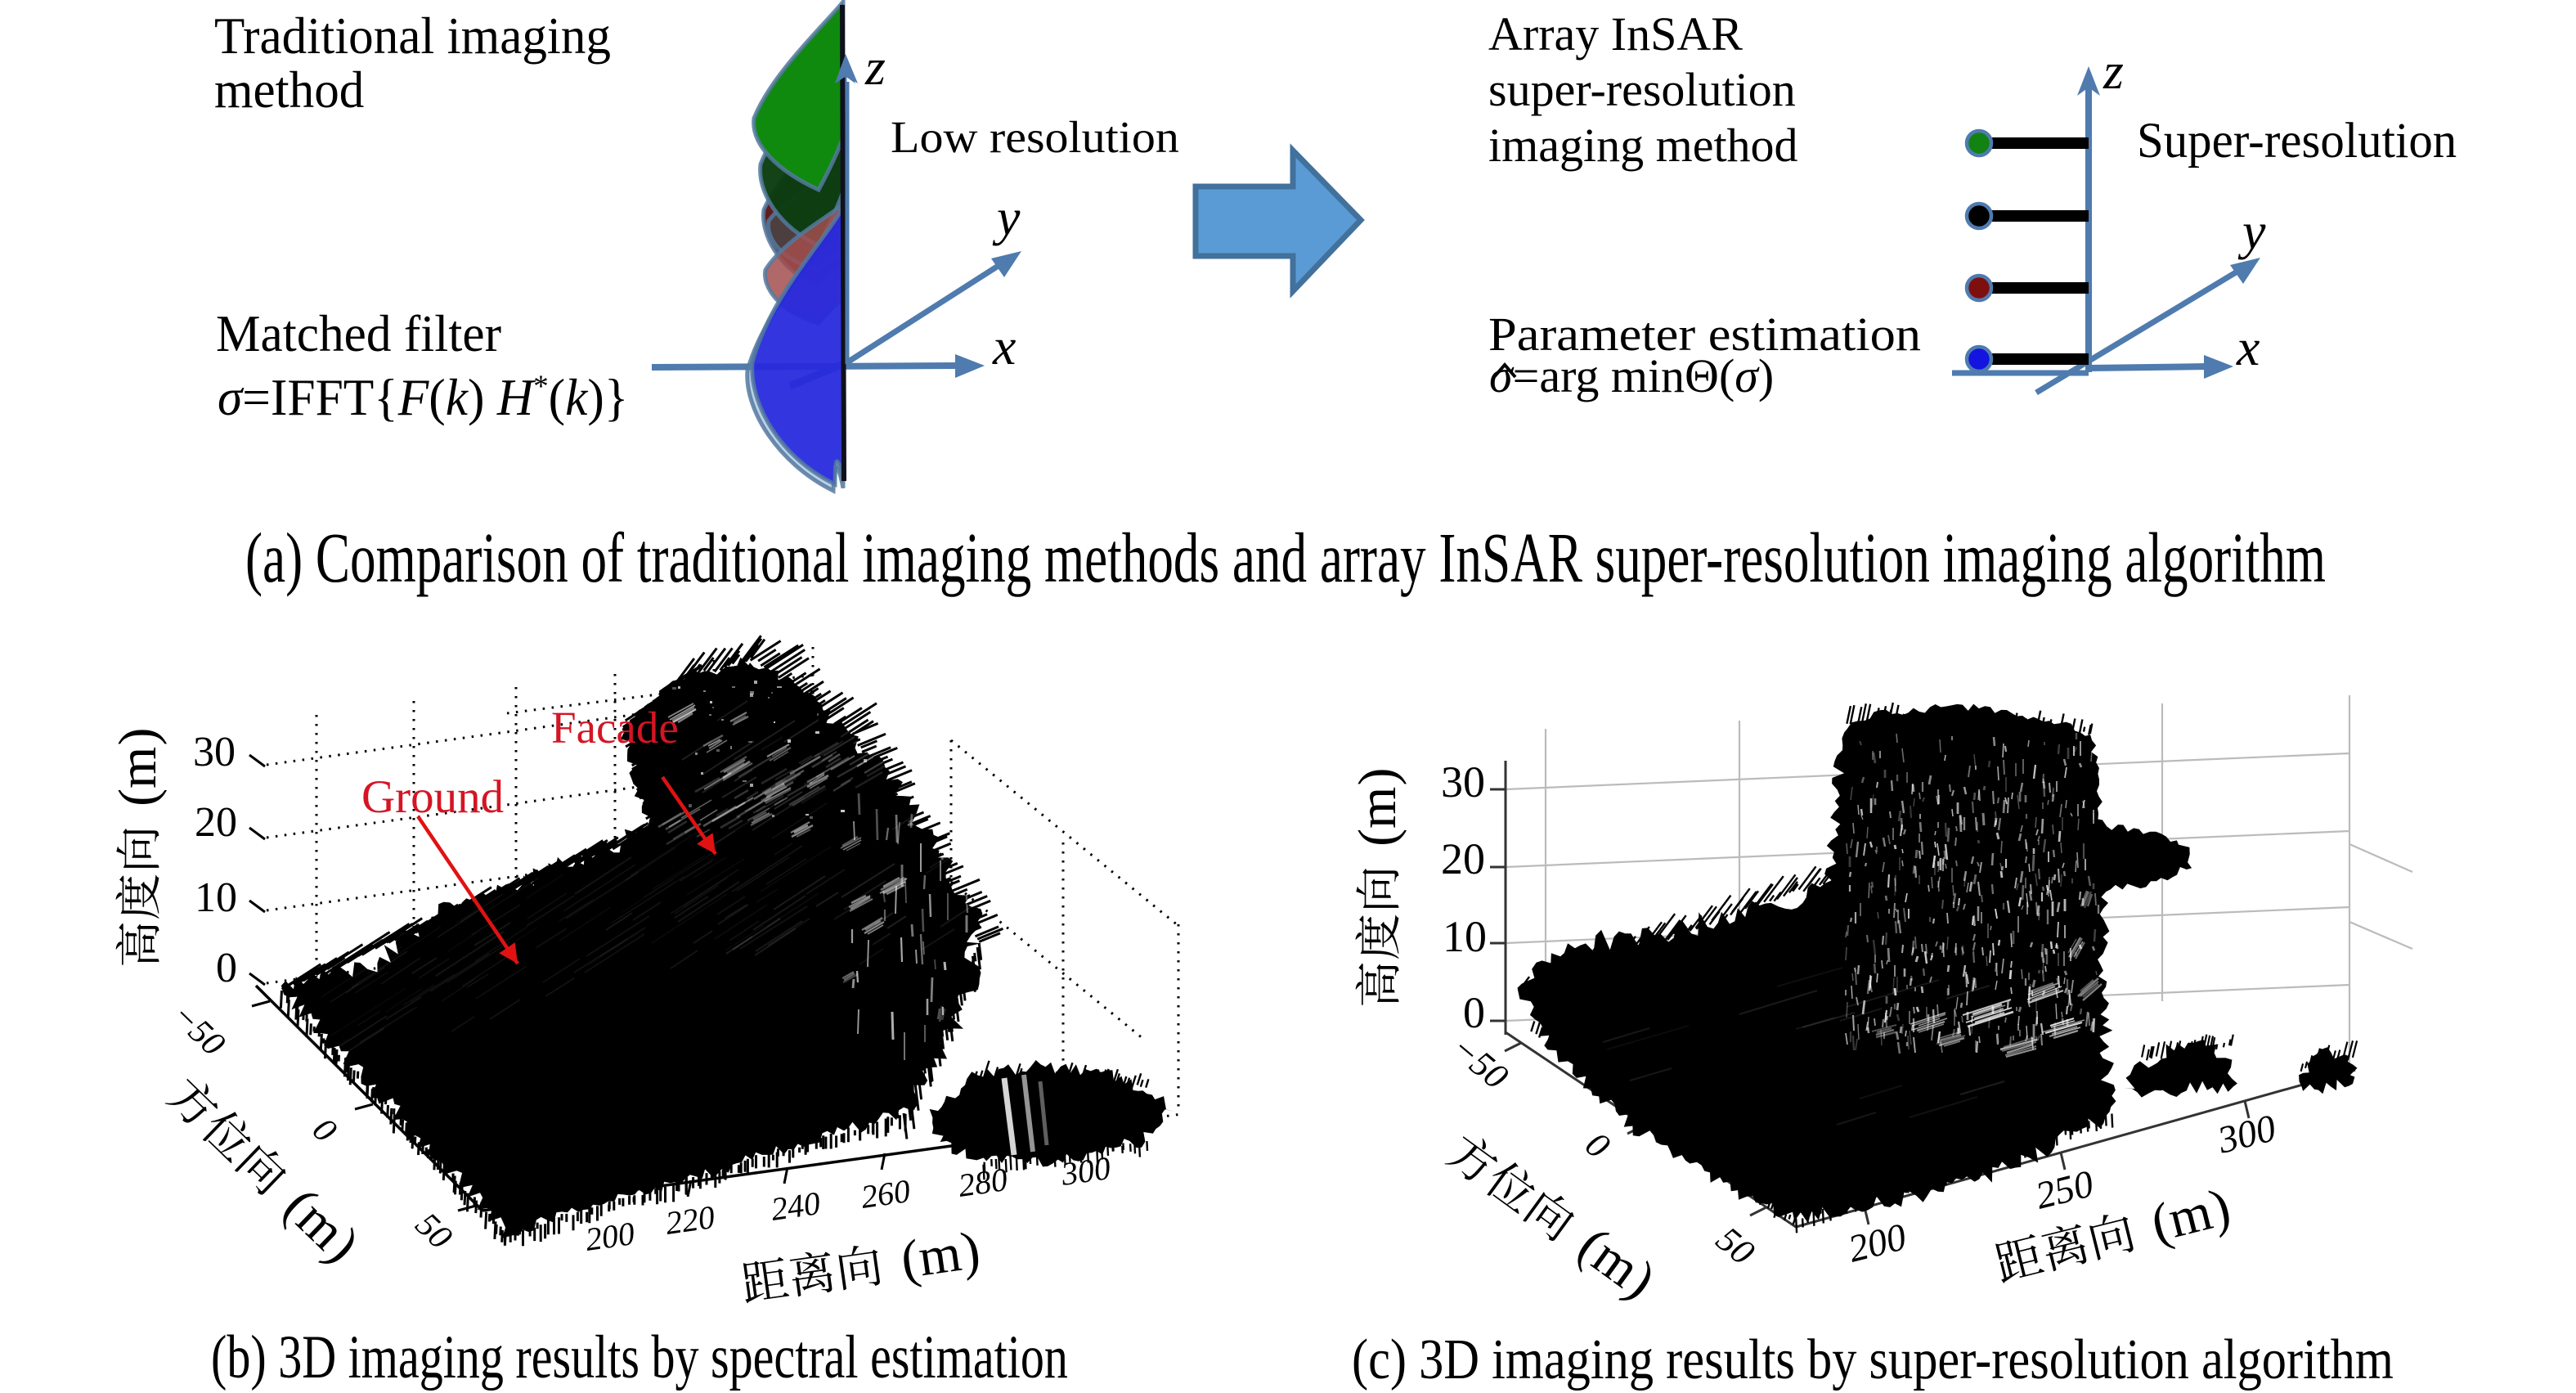 The height and width of the screenshot is (1393, 2576). What do you see at coordinates (615, 728) in the screenshot?
I see `svg-text: Facade` at bounding box center [615, 728].